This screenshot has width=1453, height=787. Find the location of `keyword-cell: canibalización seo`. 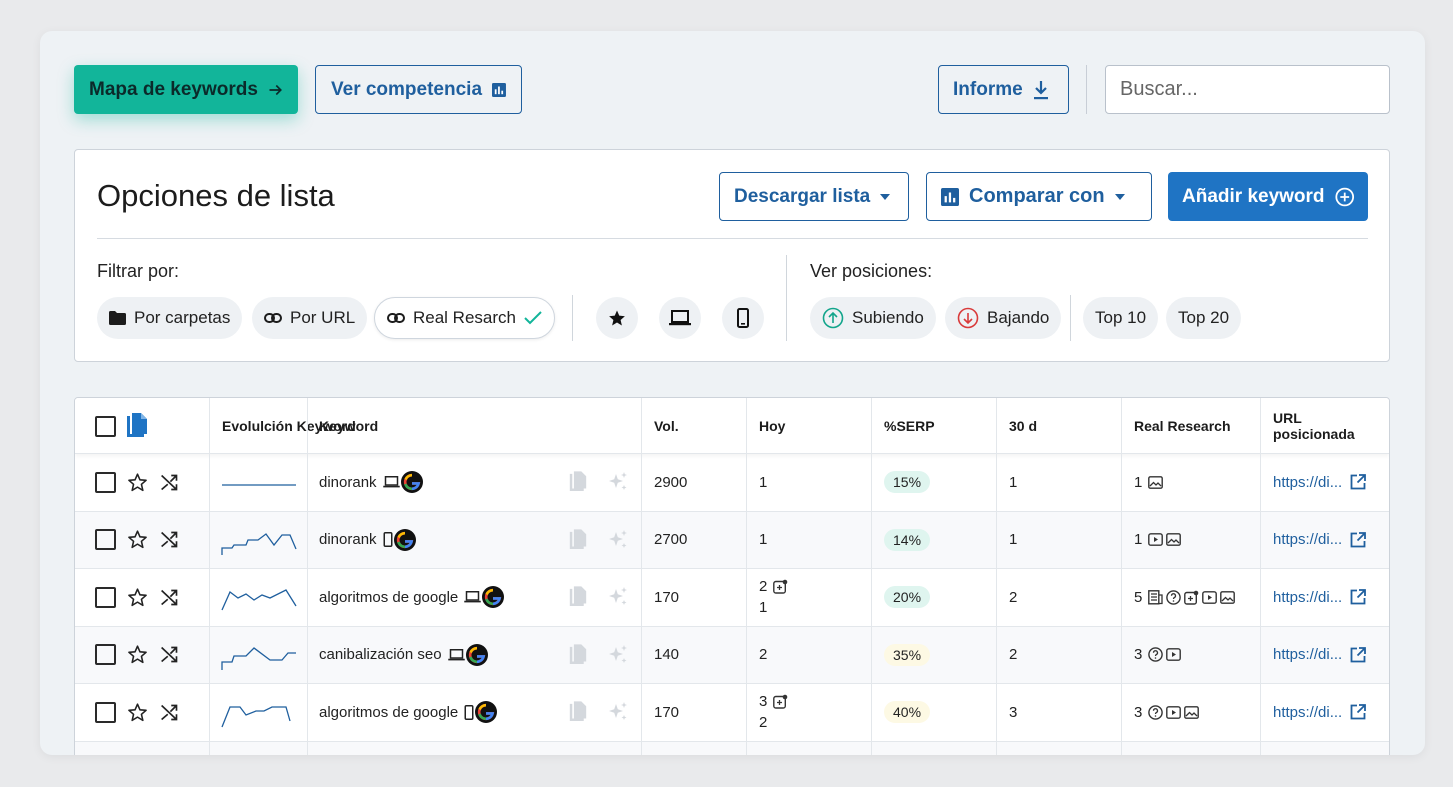

keyword-cell: canibalización seo is located at coordinates (474, 655).